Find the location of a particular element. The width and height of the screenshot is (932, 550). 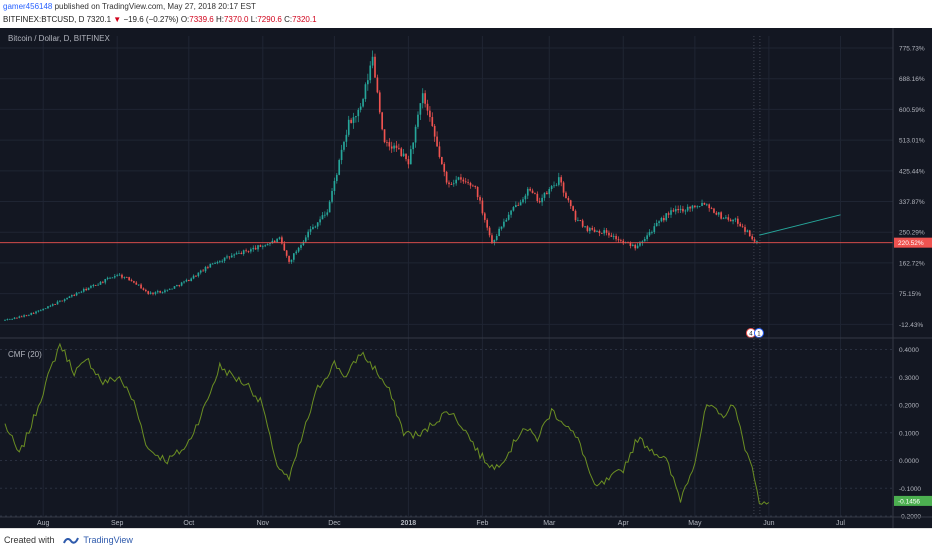

cmf-pane-title: CMF (20) is located at coordinates (25, 354).